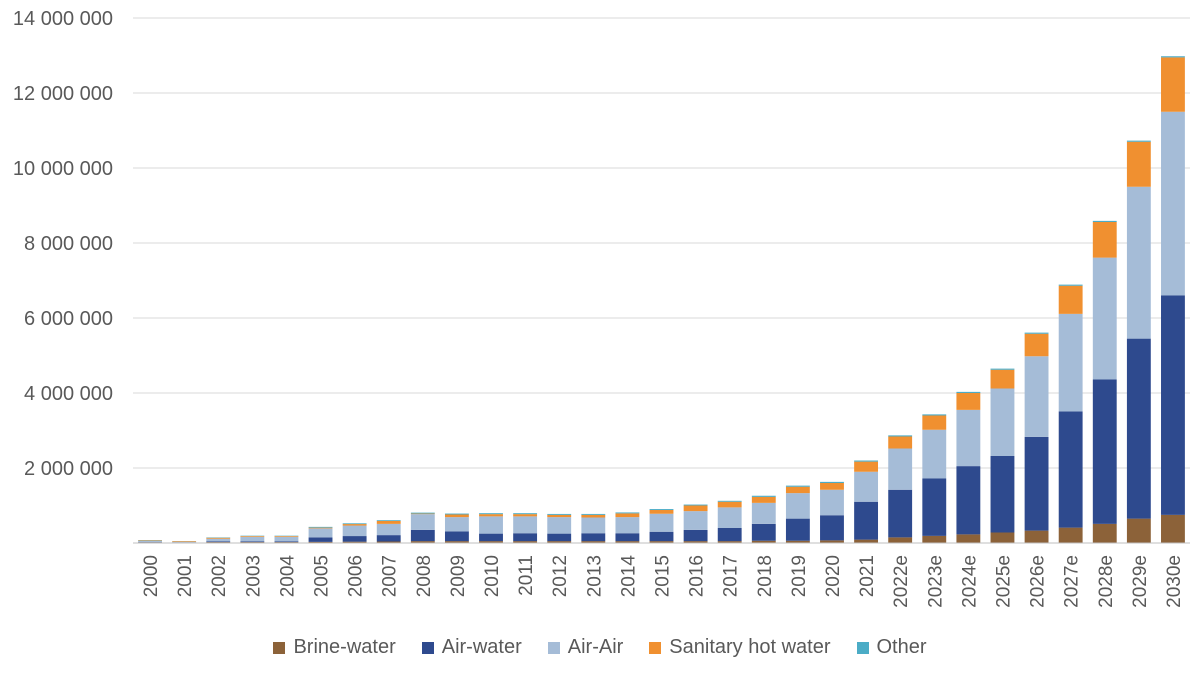 The height and width of the screenshot is (675, 1200). I want to click on x-tick-label: 2006, so click(356, 576).